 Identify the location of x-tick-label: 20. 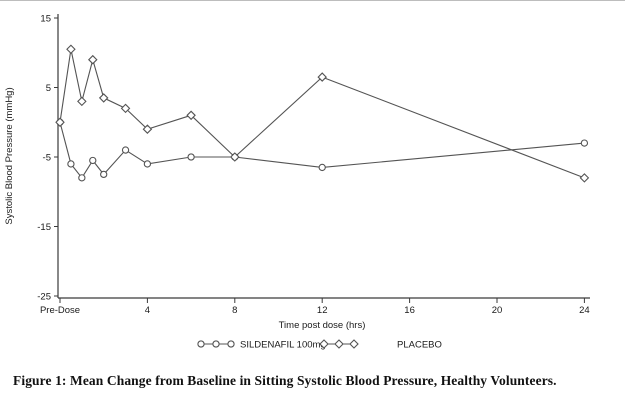
(497, 310).